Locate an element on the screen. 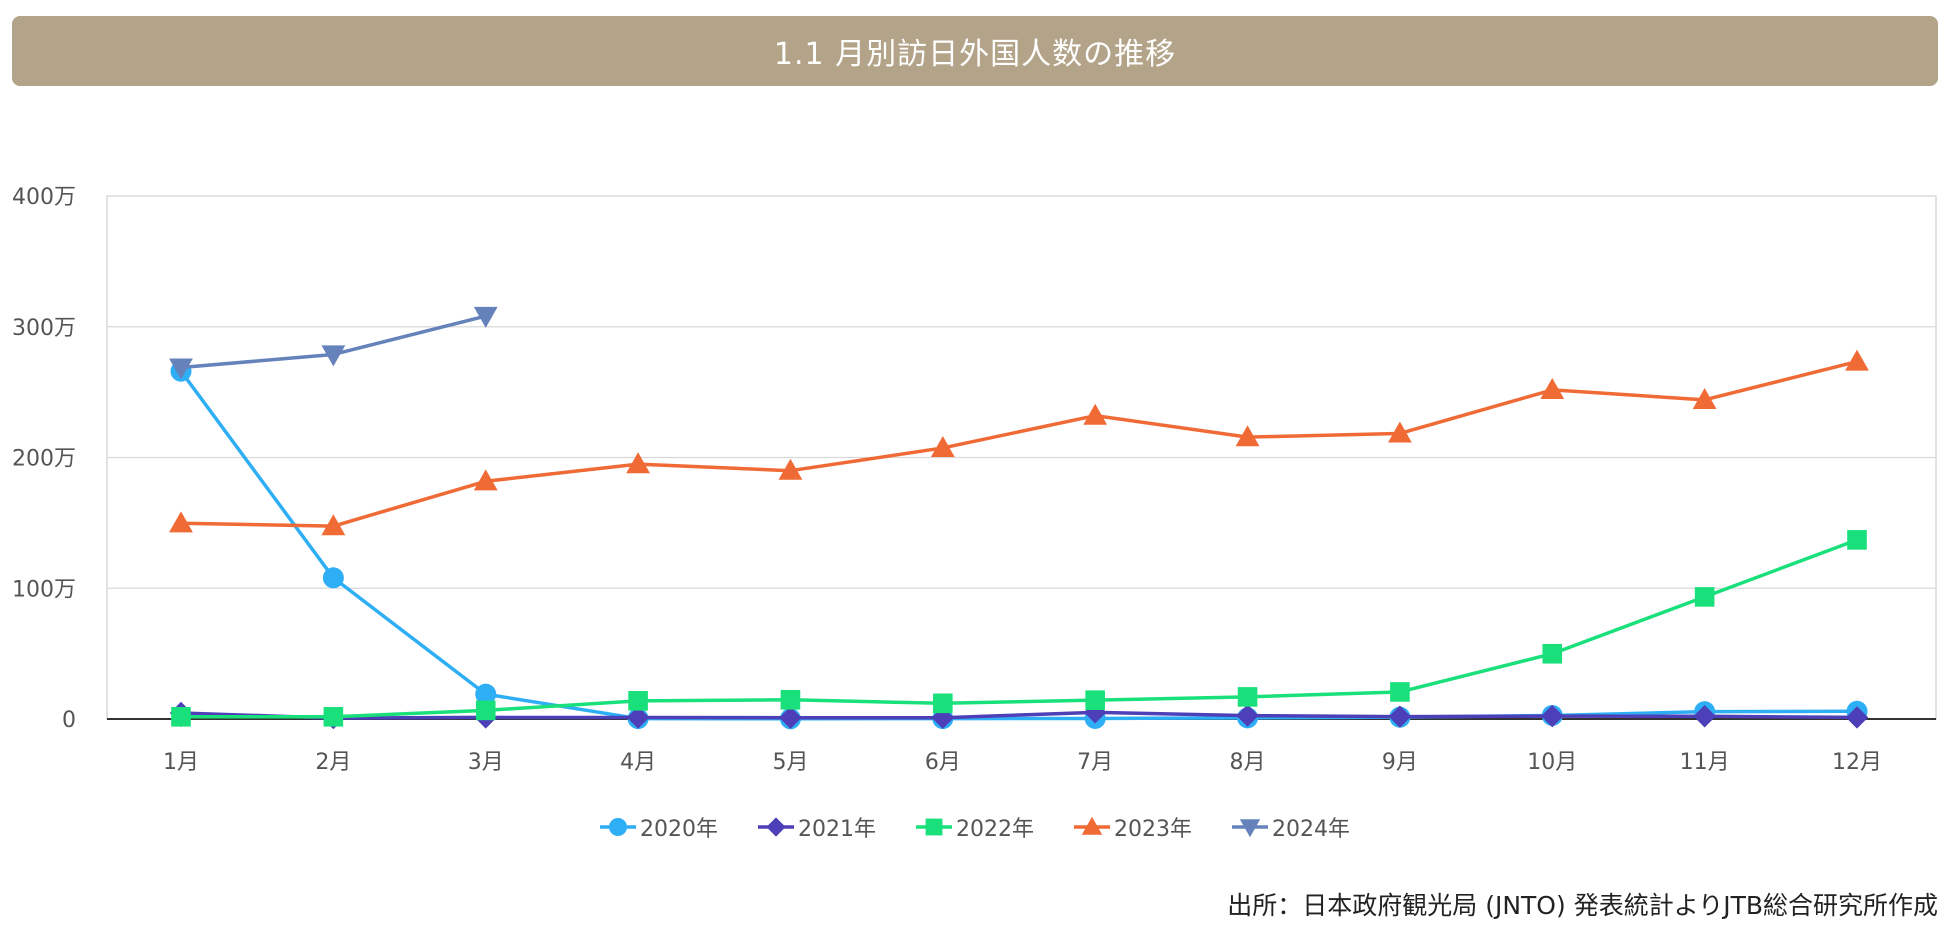  chart-title: 1.1 月別訪日外国人数の推移 is located at coordinates (975, 54).